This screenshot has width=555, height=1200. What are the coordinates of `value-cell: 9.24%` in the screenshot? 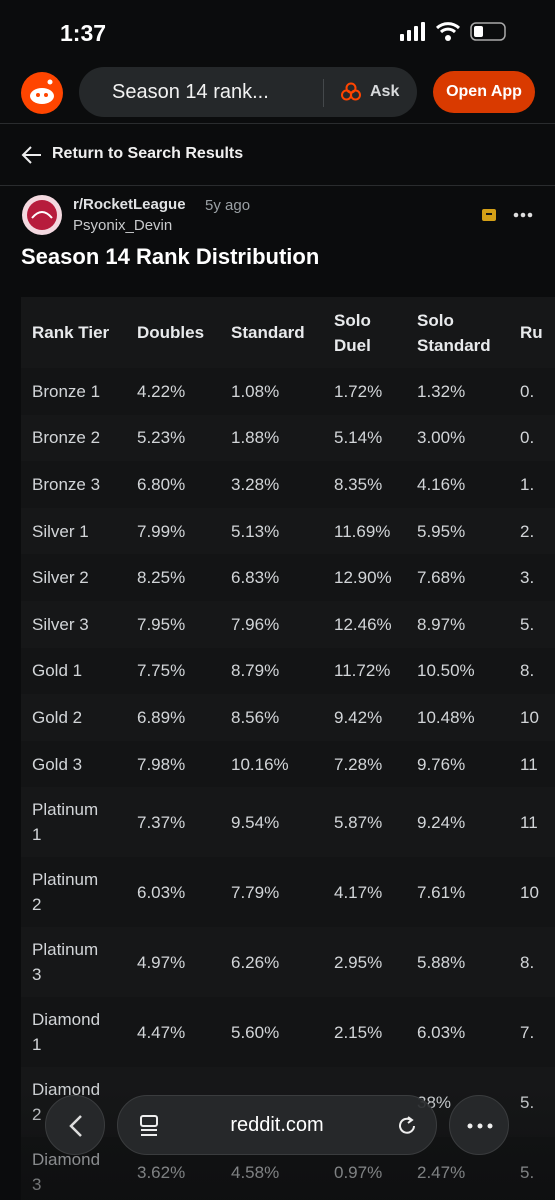 It's located at (457, 822).